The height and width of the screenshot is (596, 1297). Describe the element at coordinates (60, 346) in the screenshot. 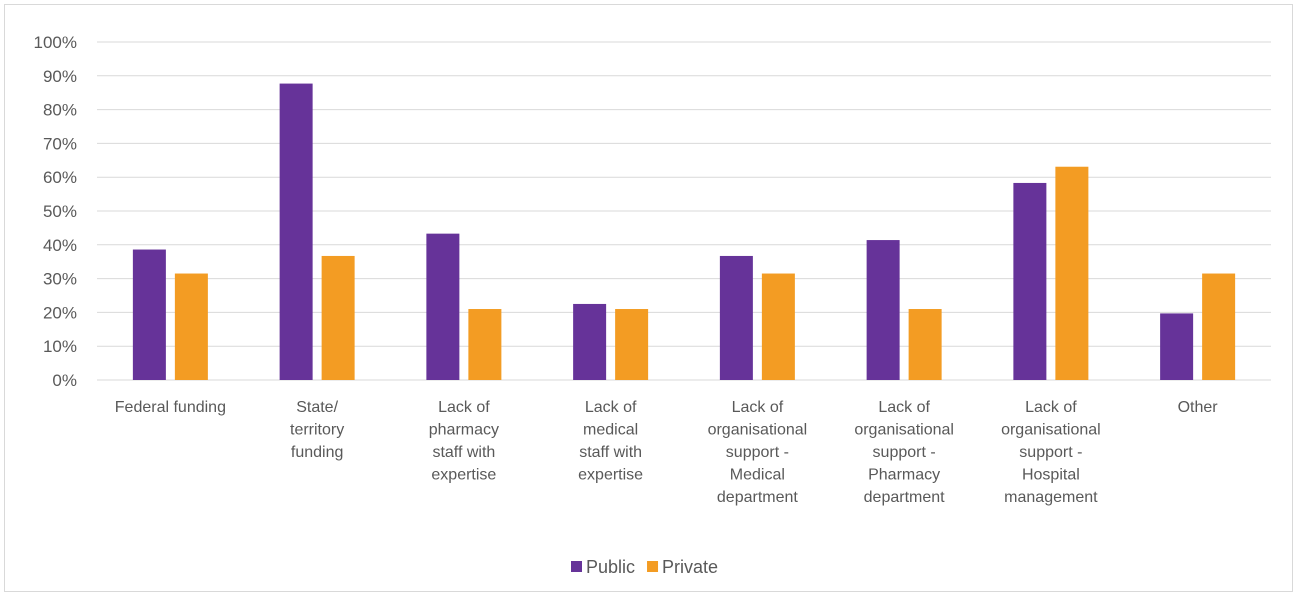

I see `y-tick-label: 10%` at that location.